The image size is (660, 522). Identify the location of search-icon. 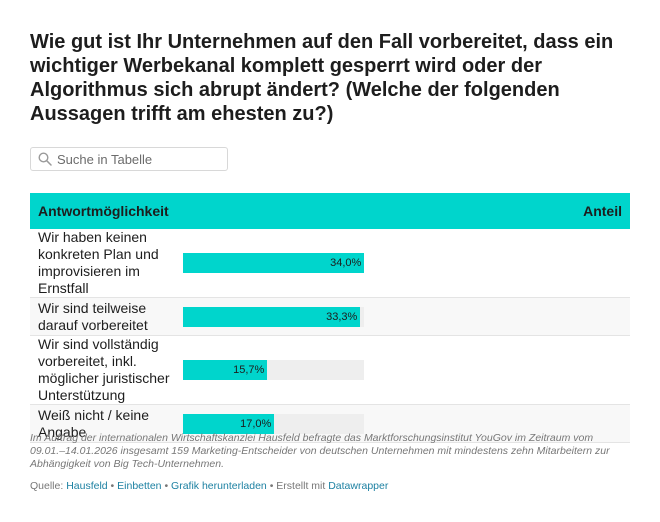
(45, 159).